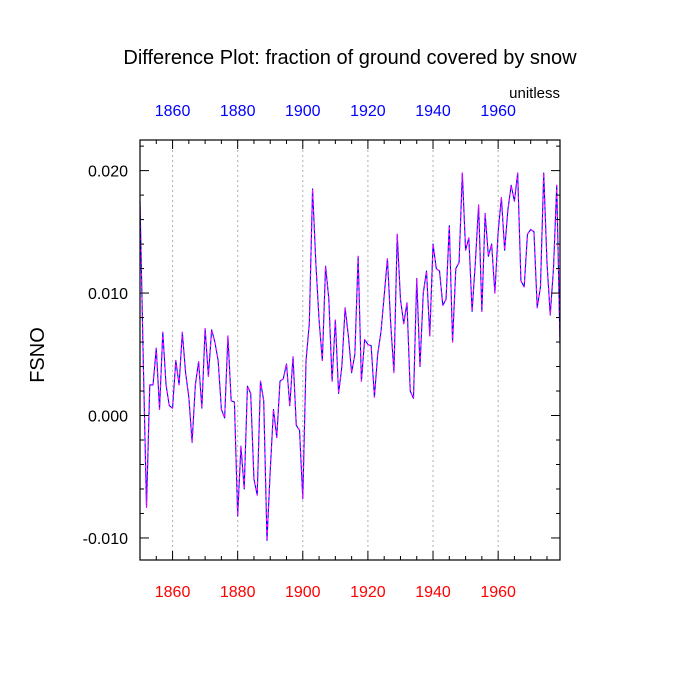  What do you see at coordinates (433, 111) in the screenshot?
I see `x-tick-label-top: 1940` at bounding box center [433, 111].